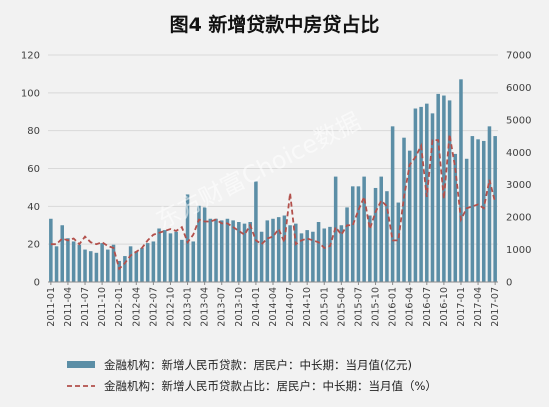  What do you see at coordinates (205, 307) in the screenshot?
I see `x-tick-label: 2013-04` at bounding box center [205, 307].